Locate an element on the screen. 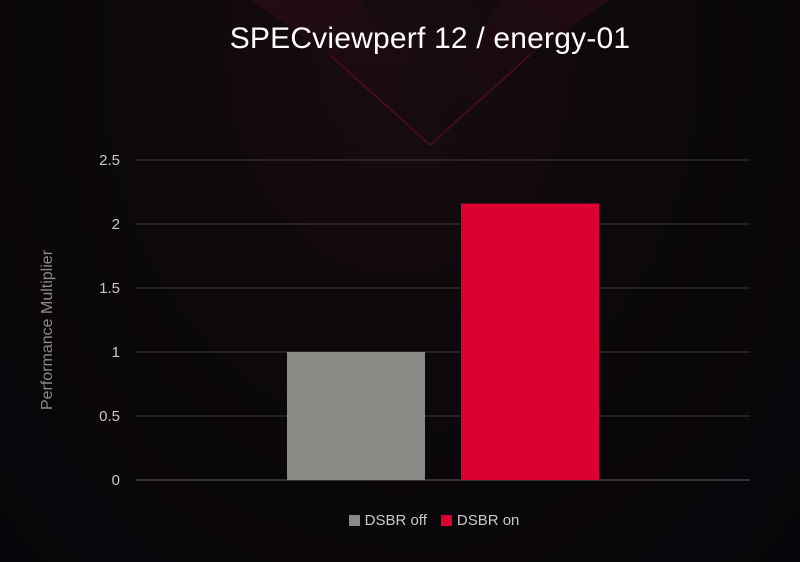  y-tick-label: 1.5 is located at coordinates (109, 288).